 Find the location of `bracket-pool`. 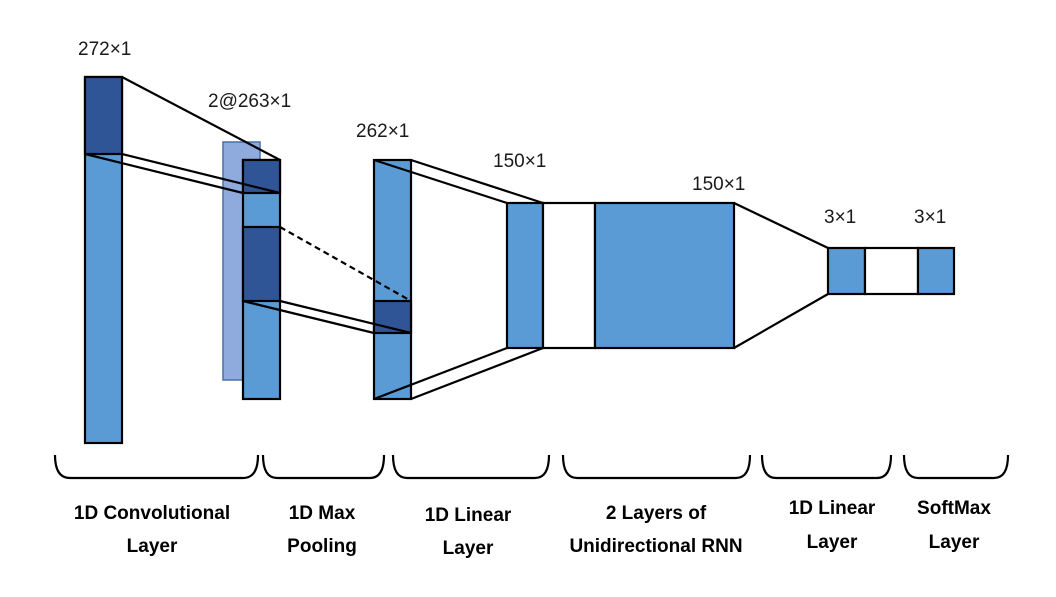

bracket-pool is located at coordinates (323, 467).